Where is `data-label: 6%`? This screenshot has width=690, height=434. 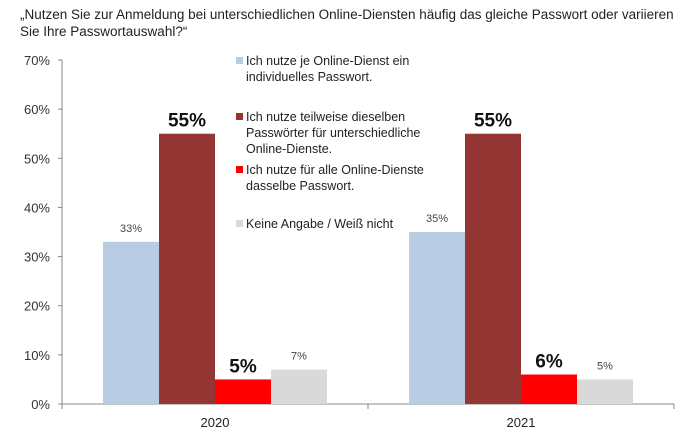
data-label: 6% is located at coordinates (549, 362).